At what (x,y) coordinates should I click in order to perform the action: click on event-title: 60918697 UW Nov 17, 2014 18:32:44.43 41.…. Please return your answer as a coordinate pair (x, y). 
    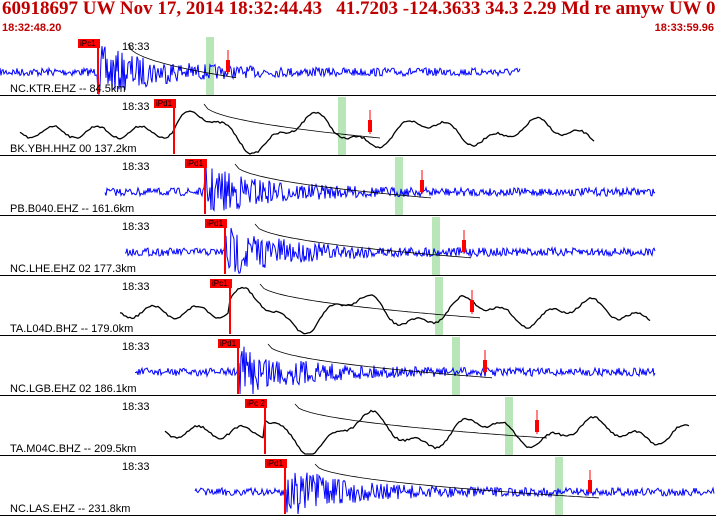
    Looking at the image, I should click on (359, 9).